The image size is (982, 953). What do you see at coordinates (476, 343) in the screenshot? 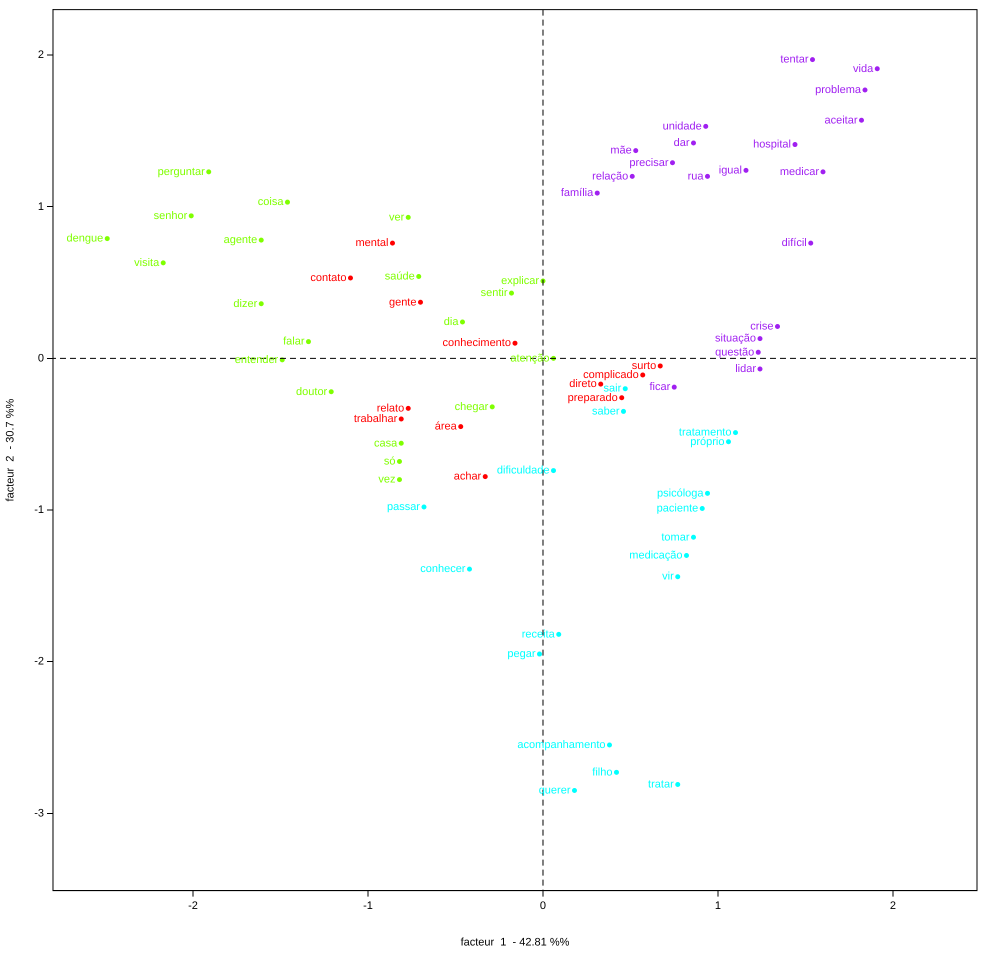
I see `data-label: conhecimento` at bounding box center [476, 343].